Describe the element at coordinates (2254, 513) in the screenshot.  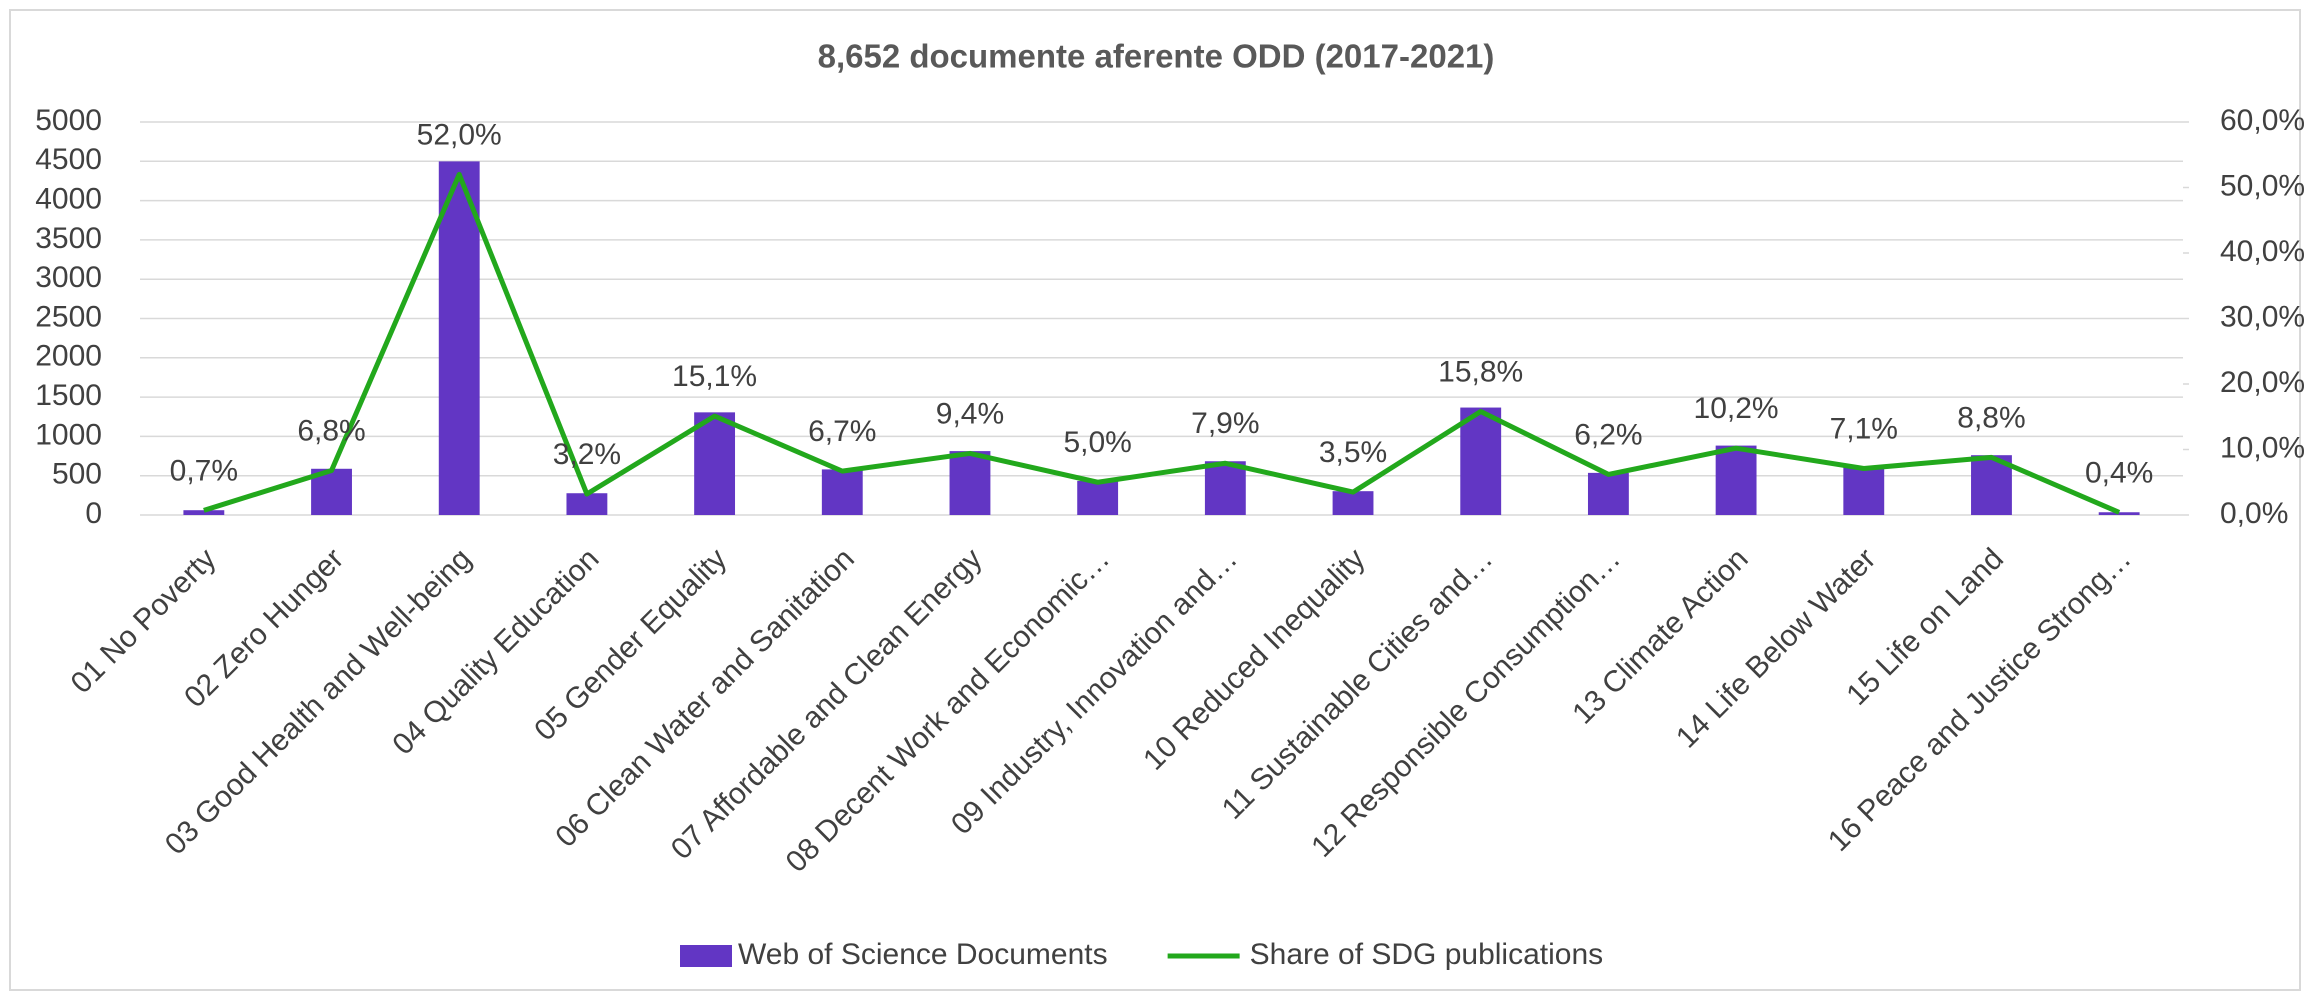
I see `y2-tick-label: 0,0%` at that location.